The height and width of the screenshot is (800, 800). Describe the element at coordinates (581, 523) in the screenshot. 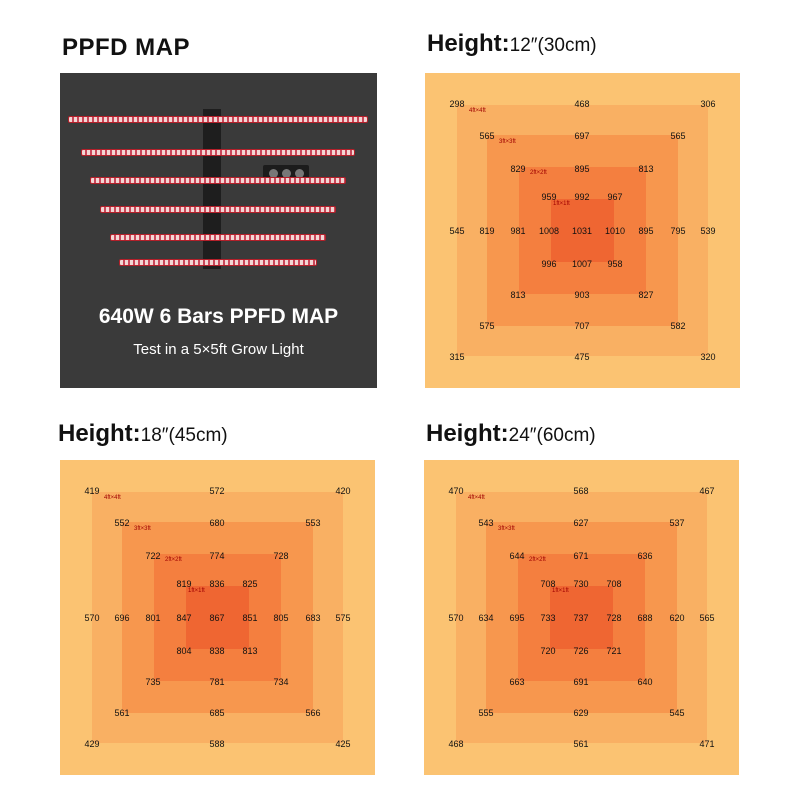

I see `ppfd-value: 627` at that location.